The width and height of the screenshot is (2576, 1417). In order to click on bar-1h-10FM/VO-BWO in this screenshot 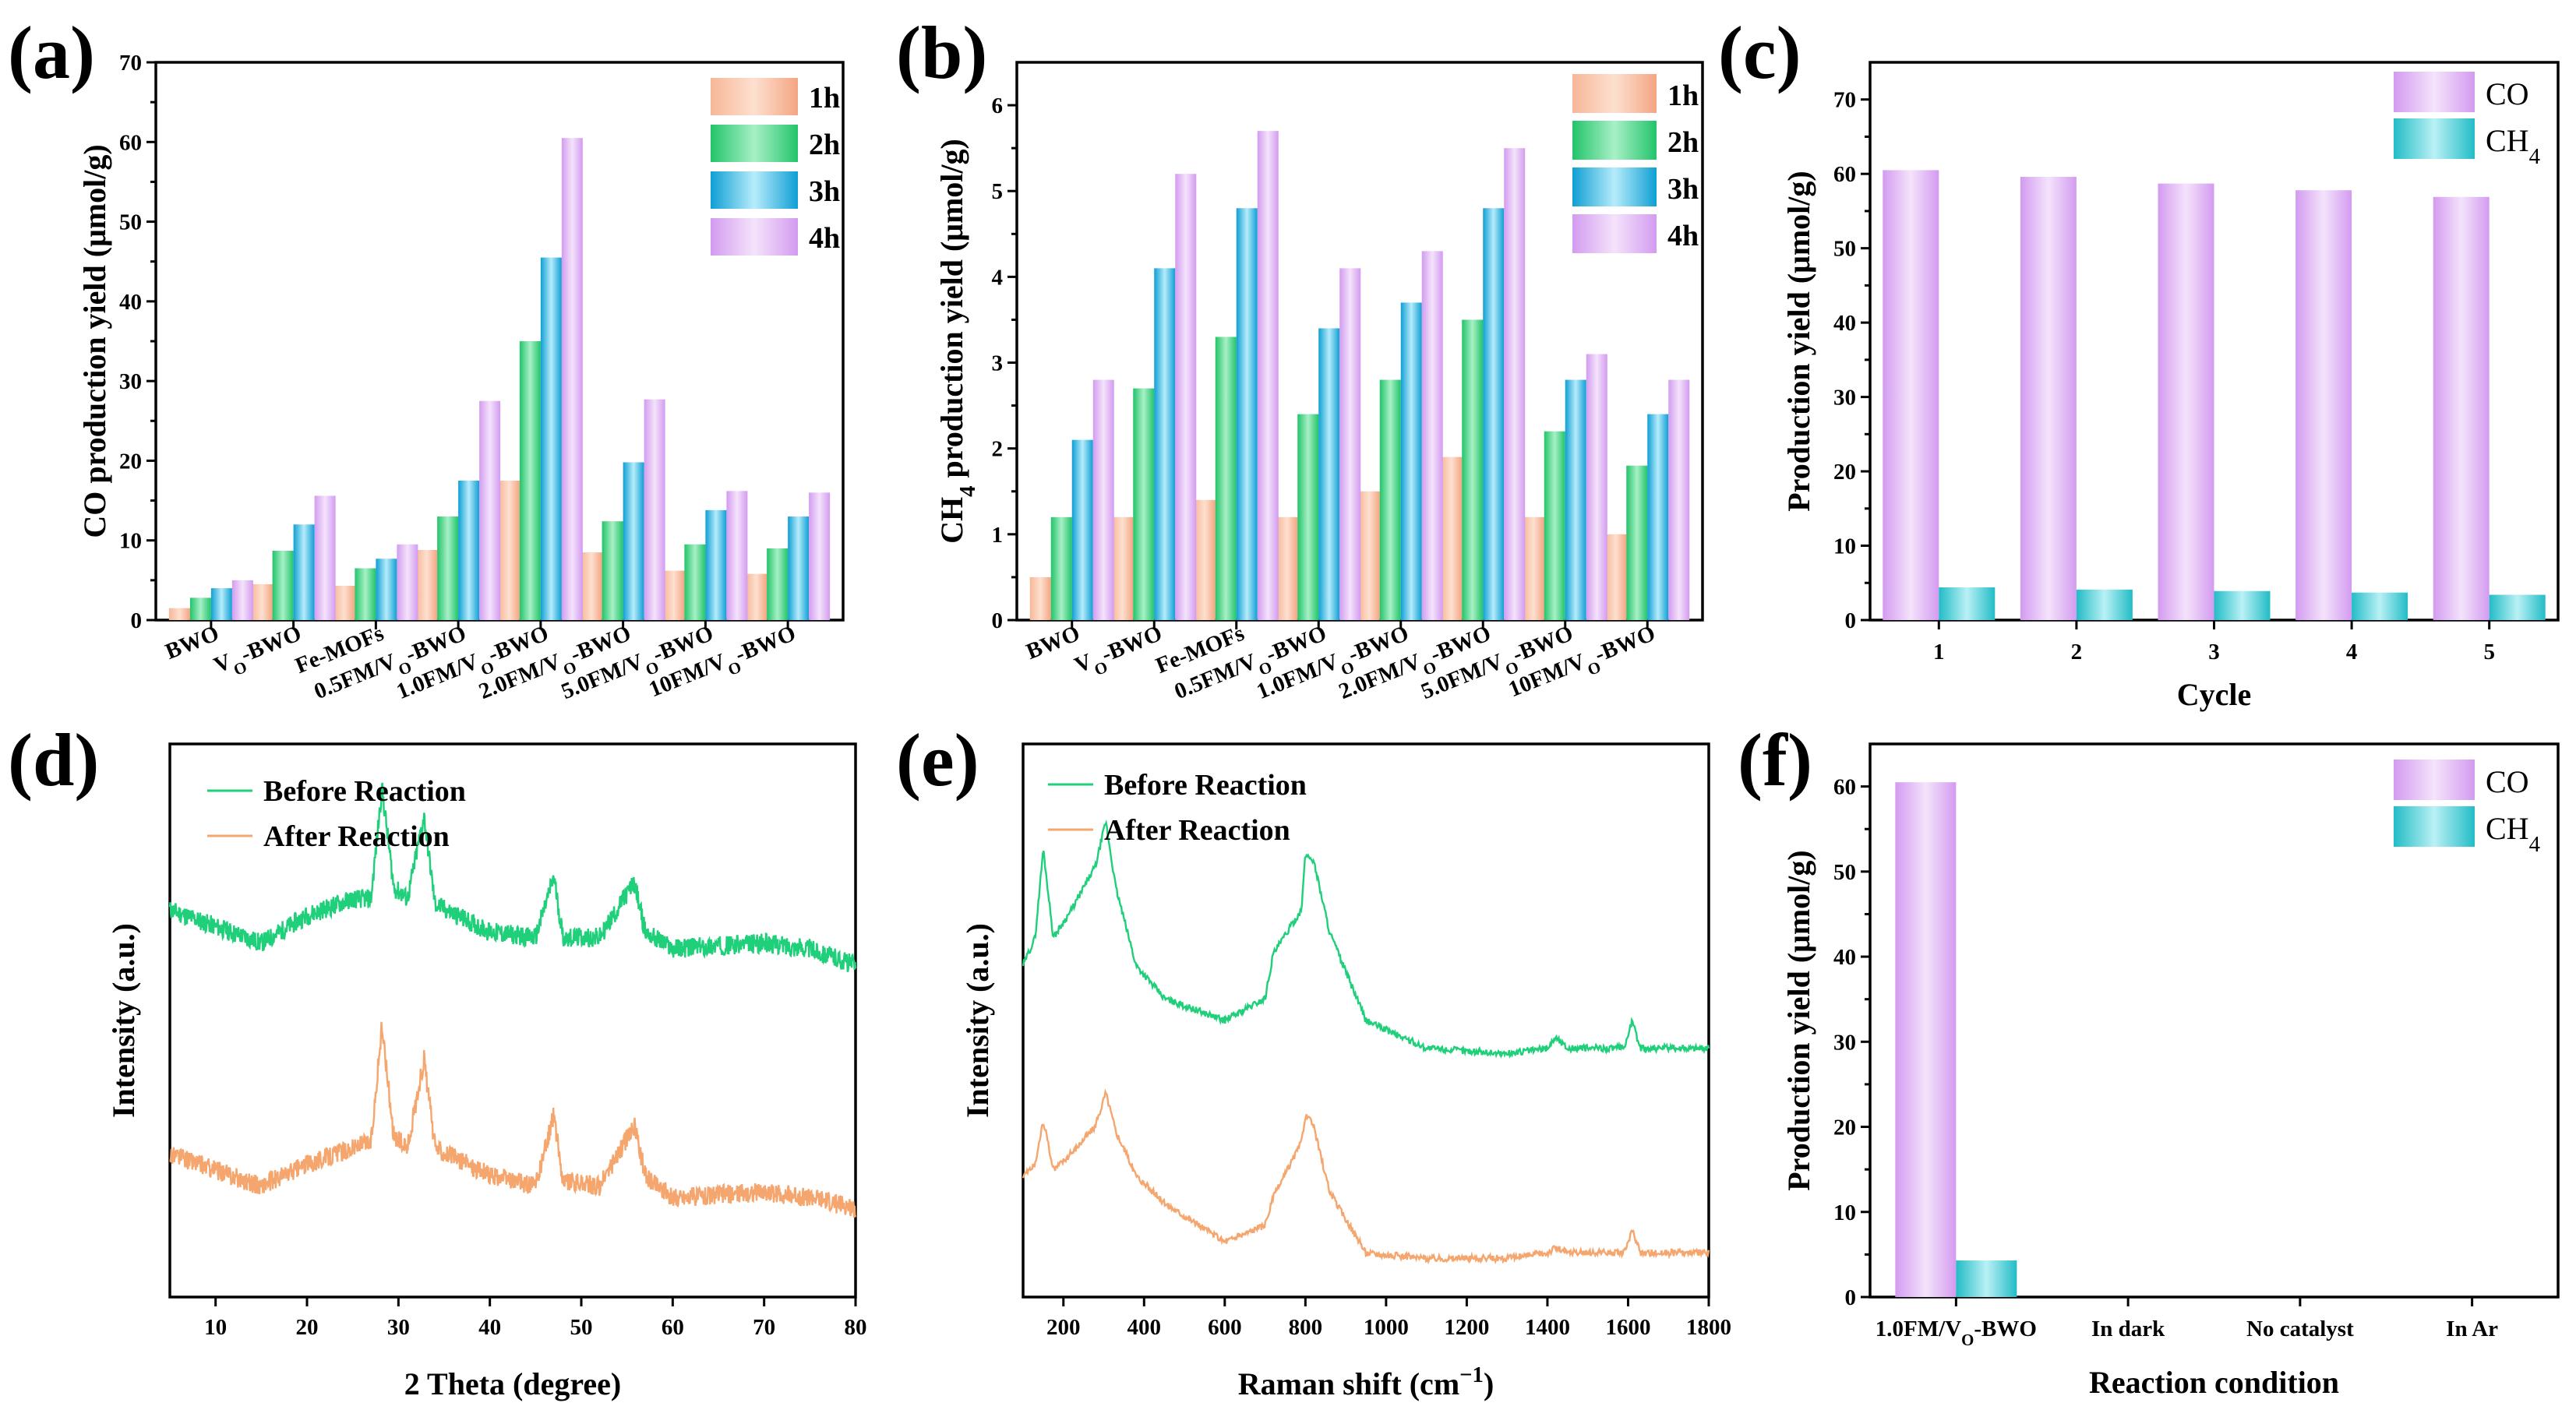, I will do `click(1616, 577)`.